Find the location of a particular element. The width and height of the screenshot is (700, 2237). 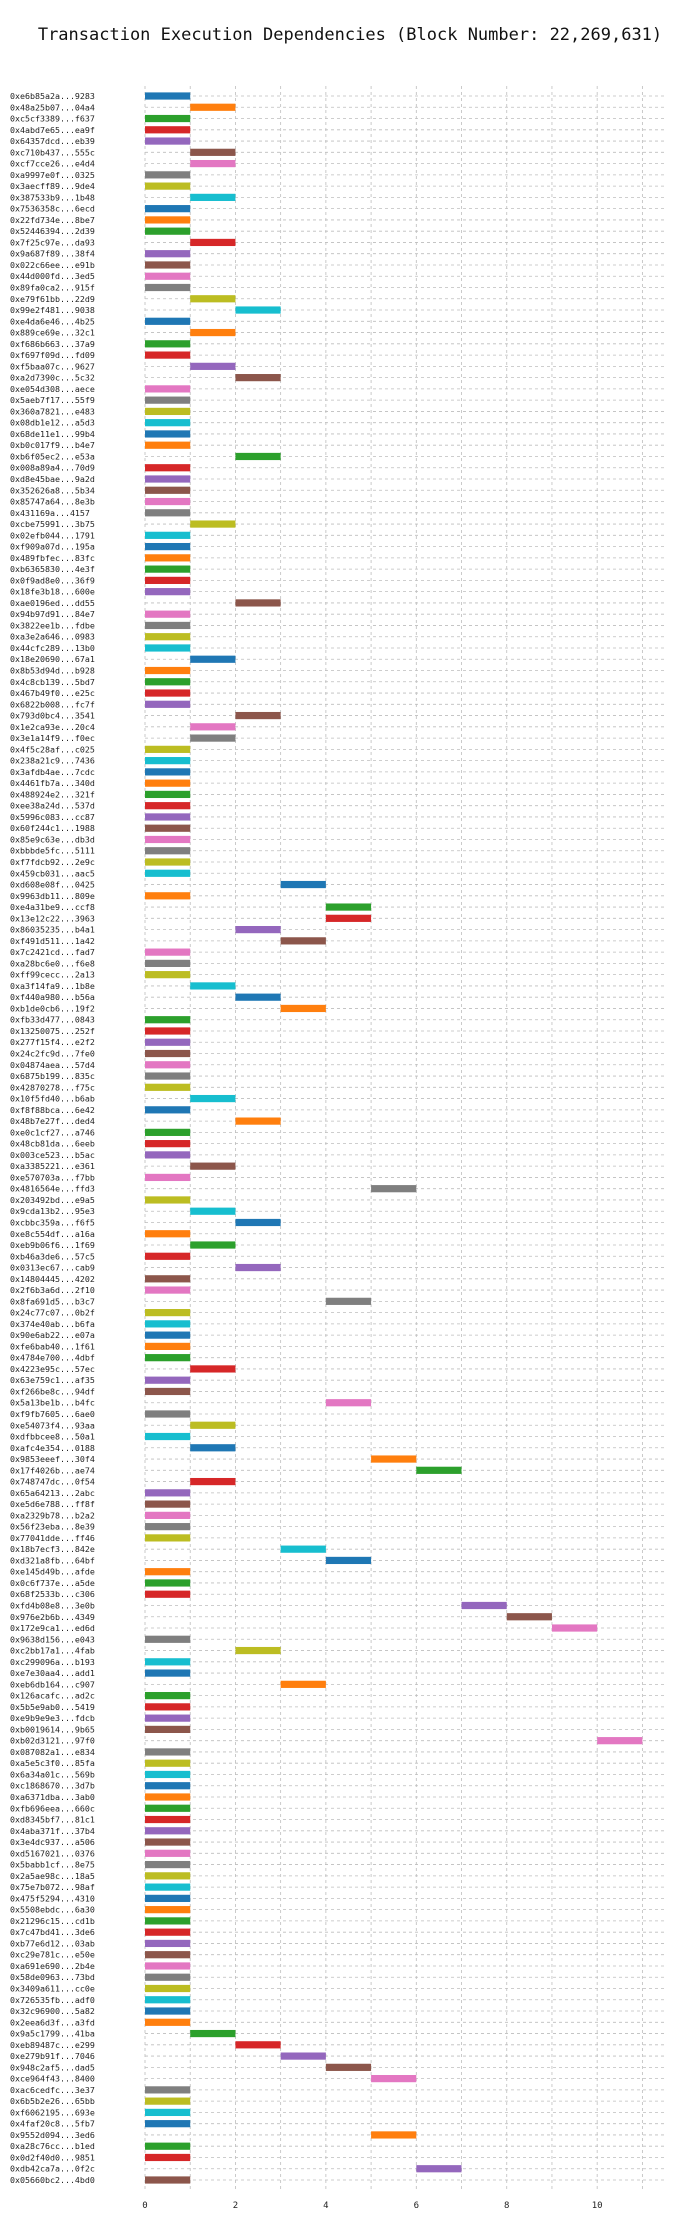

y-tick-label: 0x0c6f737e...a5de is located at coordinates (52, 1583).